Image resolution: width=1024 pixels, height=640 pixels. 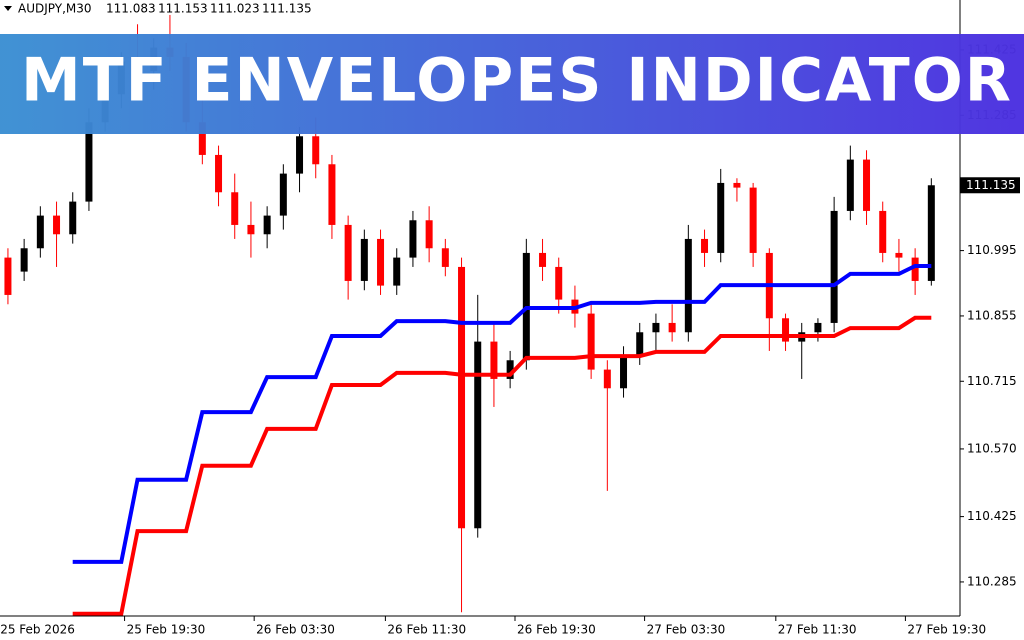 What do you see at coordinates (992, 315) in the screenshot?
I see `y-tick-label: 110.855` at bounding box center [992, 315].